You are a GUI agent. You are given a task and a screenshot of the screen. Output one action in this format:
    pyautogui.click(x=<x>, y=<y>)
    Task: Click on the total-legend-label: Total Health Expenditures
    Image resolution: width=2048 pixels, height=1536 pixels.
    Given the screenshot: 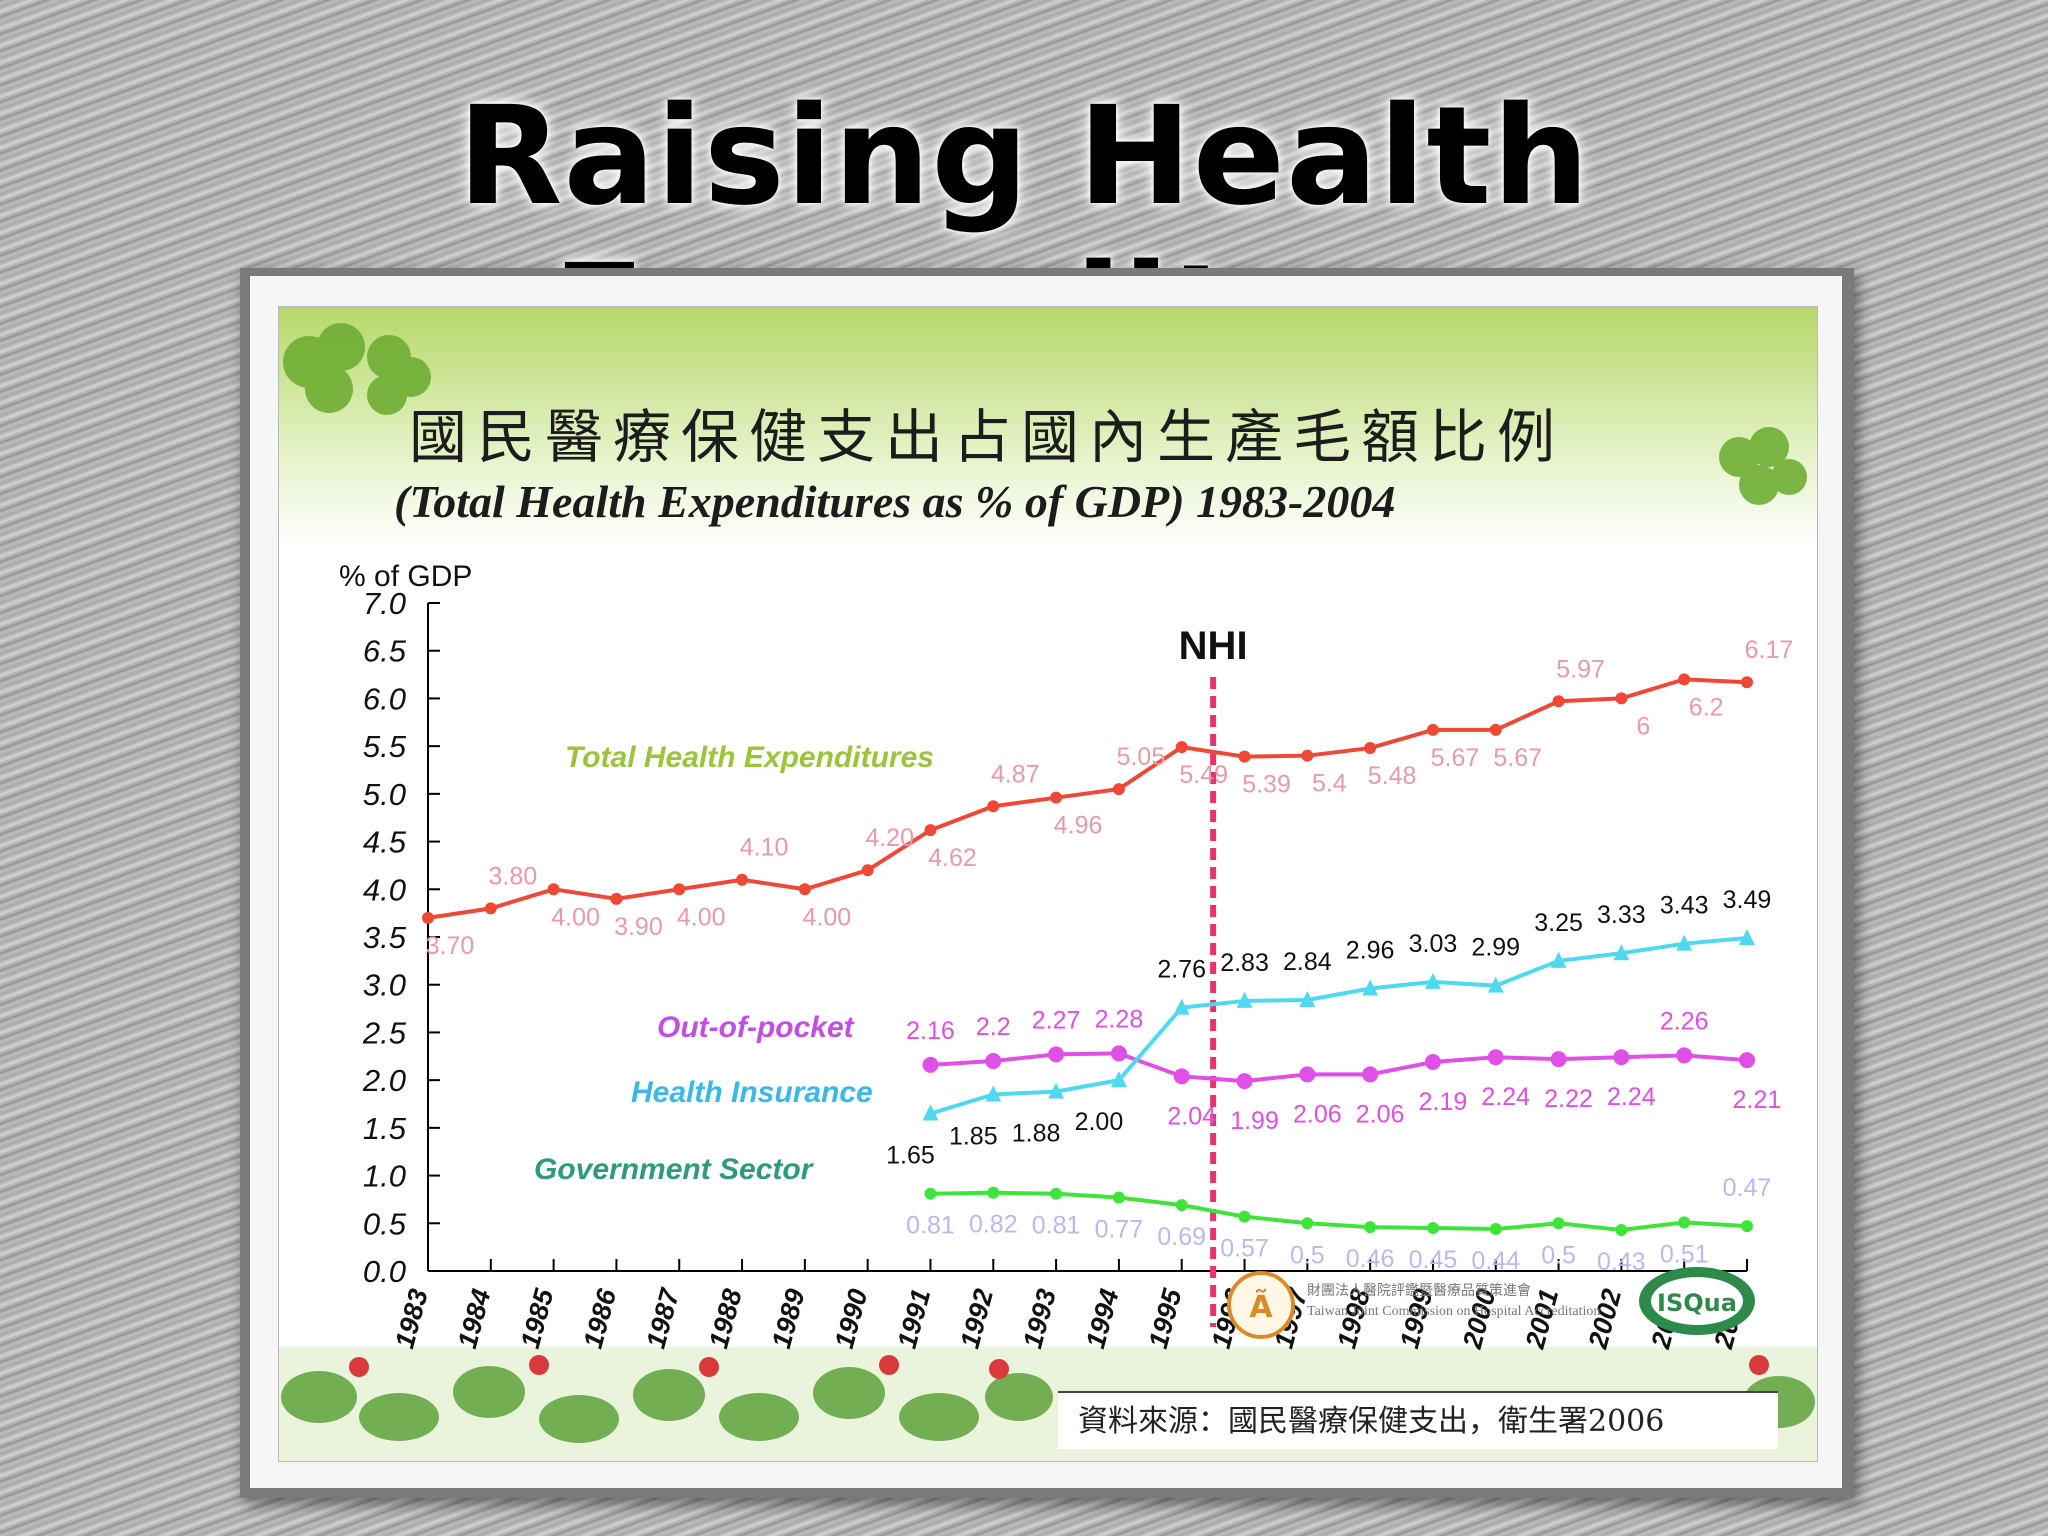 What is the action you would take?
    pyautogui.click(x=749, y=757)
    